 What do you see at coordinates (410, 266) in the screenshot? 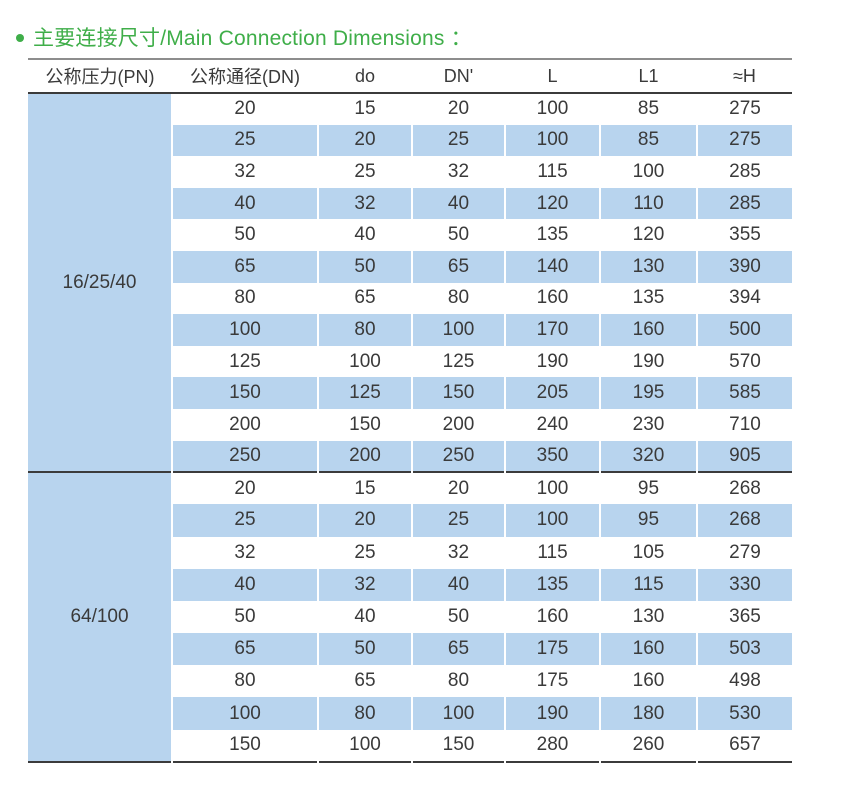
I see `table-row: 65 50 65 140 130 390` at bounding box center [410, 266].